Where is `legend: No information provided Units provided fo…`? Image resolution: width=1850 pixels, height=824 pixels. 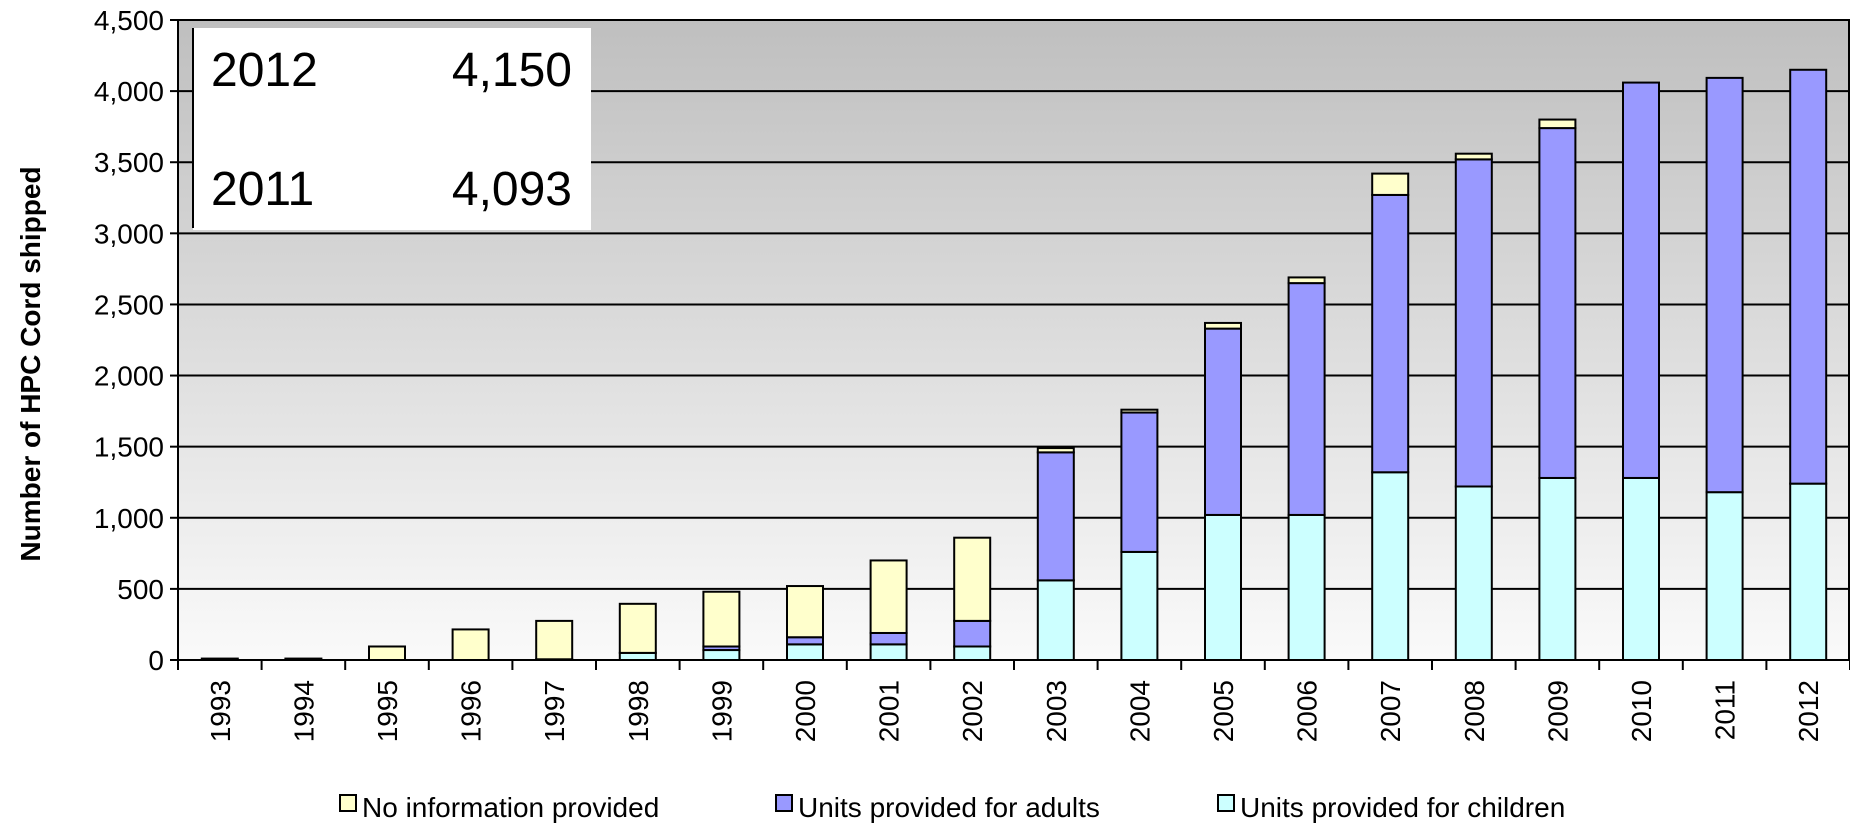
legend: No information provided Units provided fo… is located at coordinates (952, 807).